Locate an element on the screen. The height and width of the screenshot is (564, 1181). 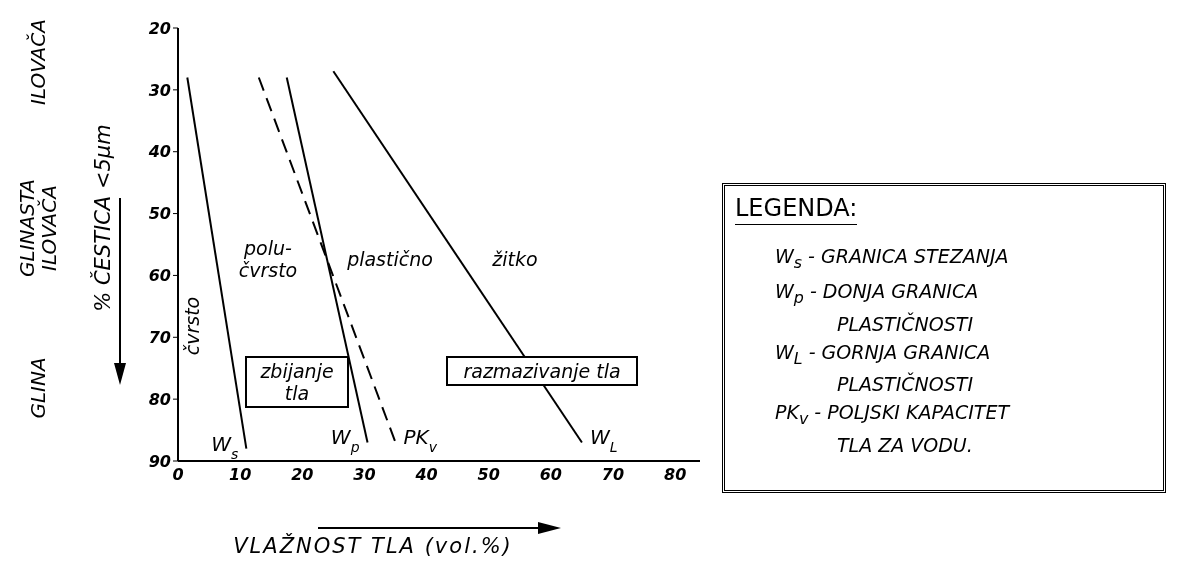
x-tick-label: 60 is located at coordinates (550, 475).